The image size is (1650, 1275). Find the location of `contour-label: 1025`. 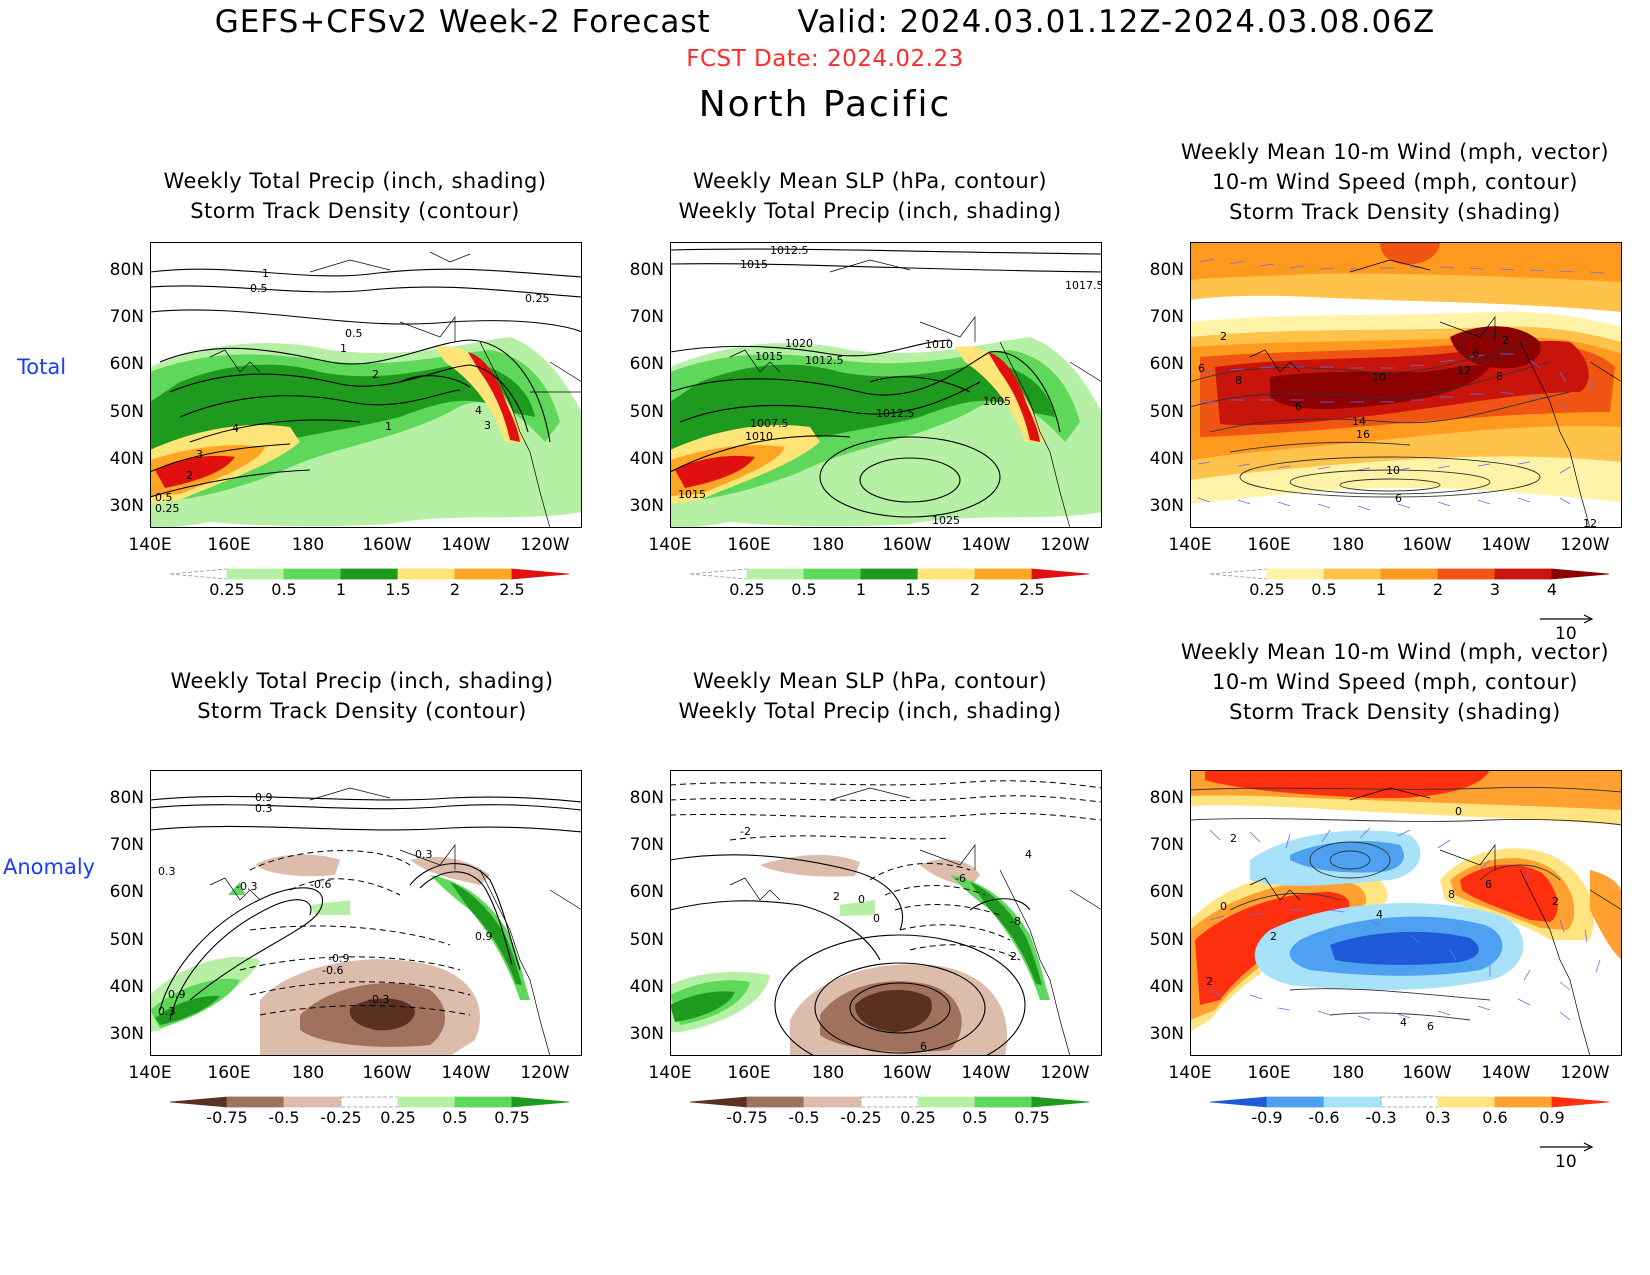

contour-label: 1025 is located at coordinates (946, 520).